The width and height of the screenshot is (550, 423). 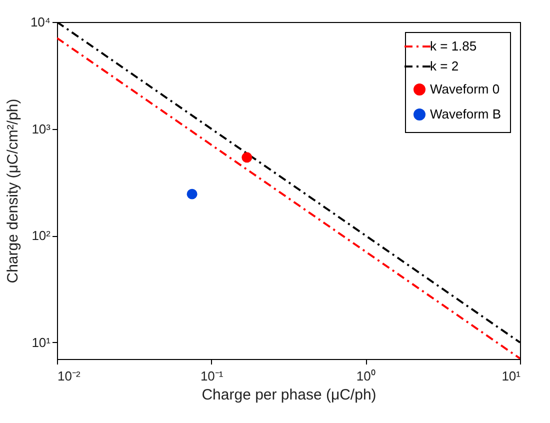 What do you see at coordinates (289, 395) in the screenshot?
I see `x-axis-title: Charge per phase (μC/ph)` at bounding box center [289, 395].